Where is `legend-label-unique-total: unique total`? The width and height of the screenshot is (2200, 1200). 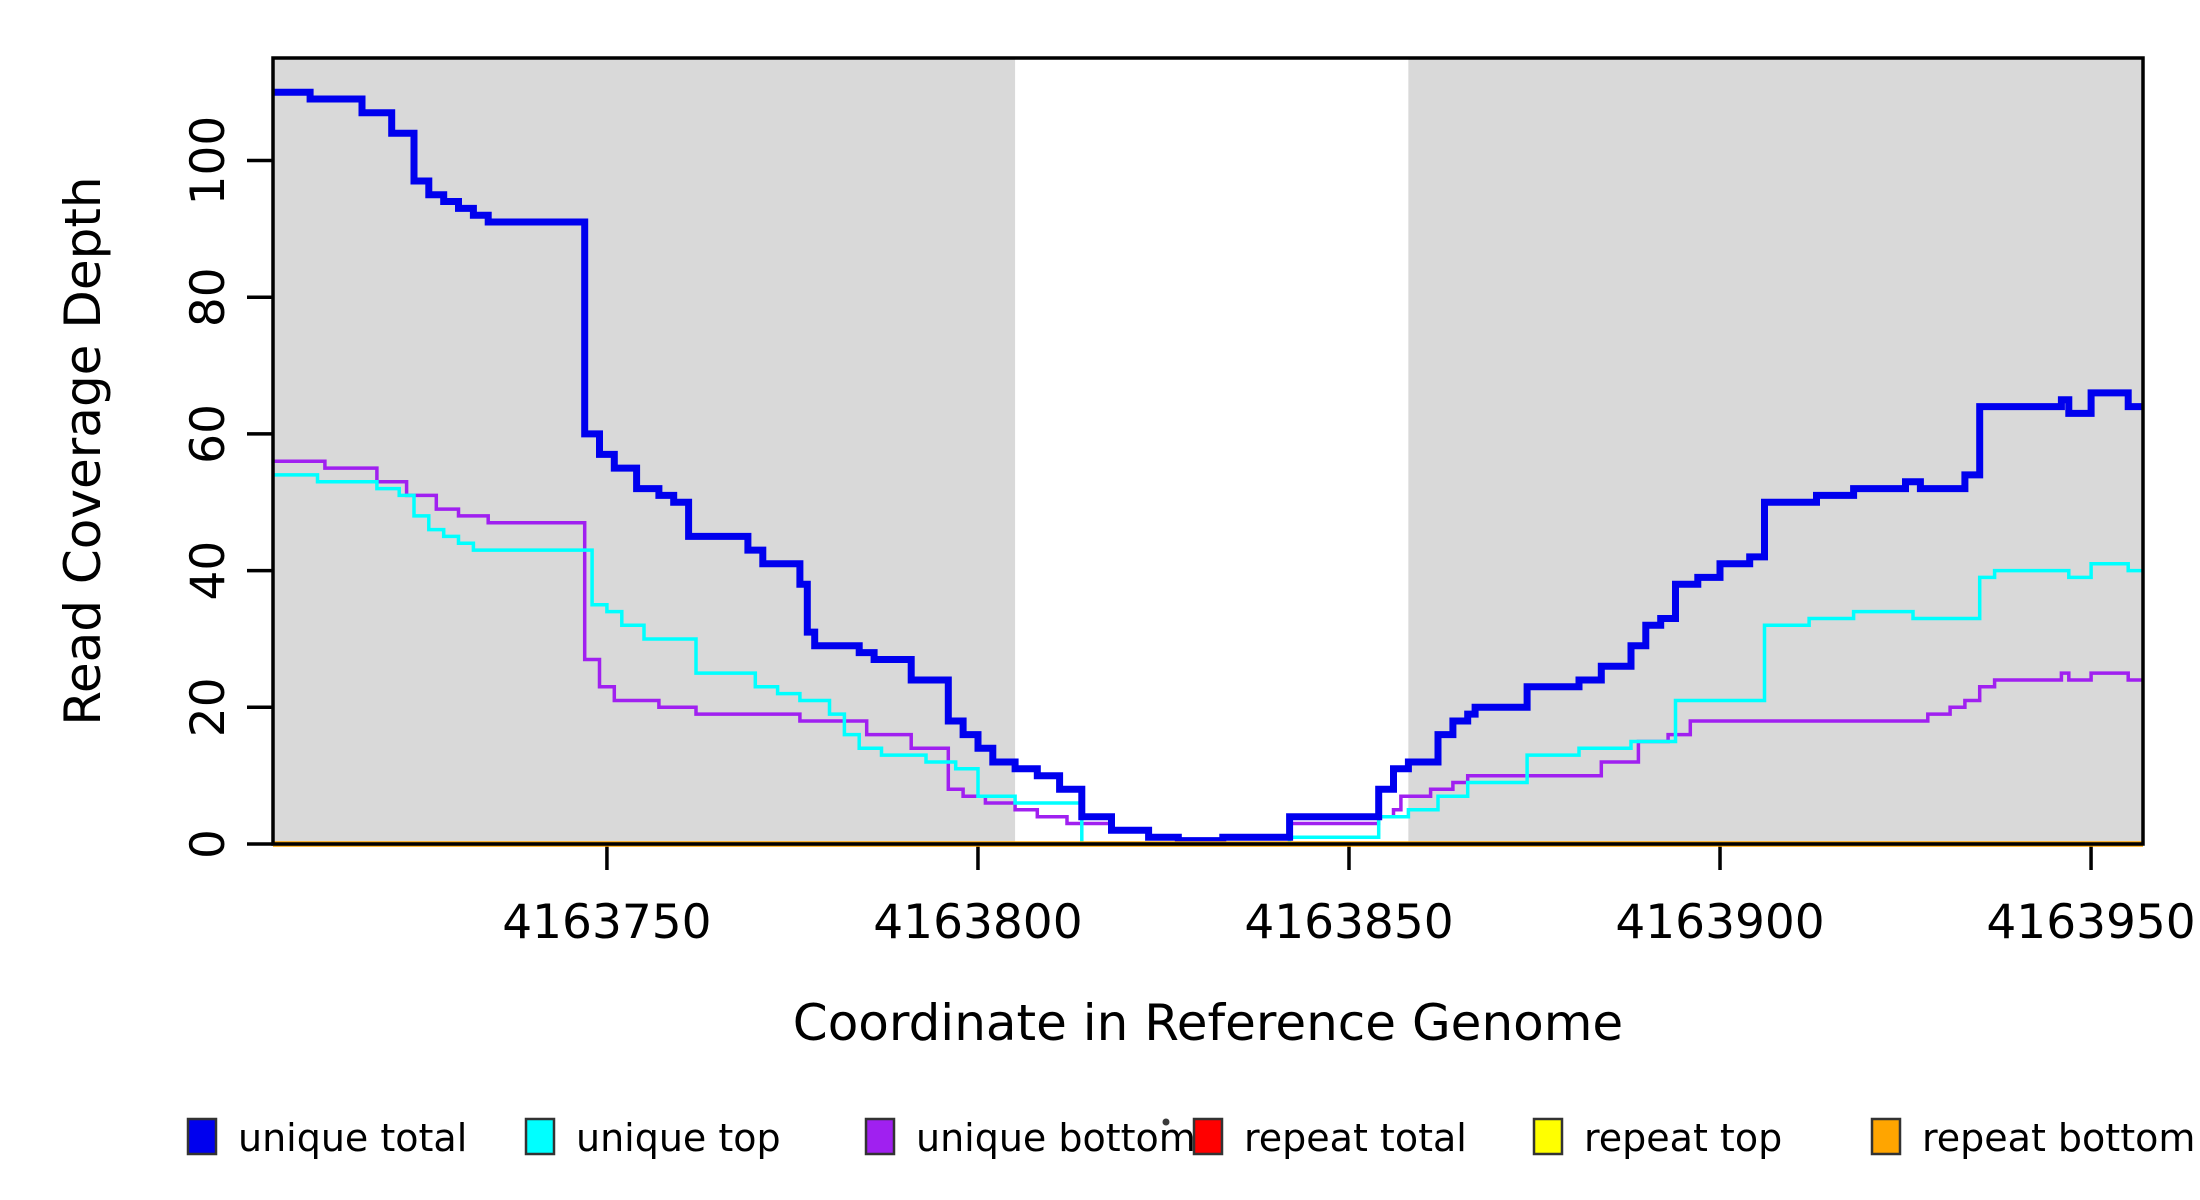
legend-label-unique-total: unique total is located at coordinates (352, 1138).